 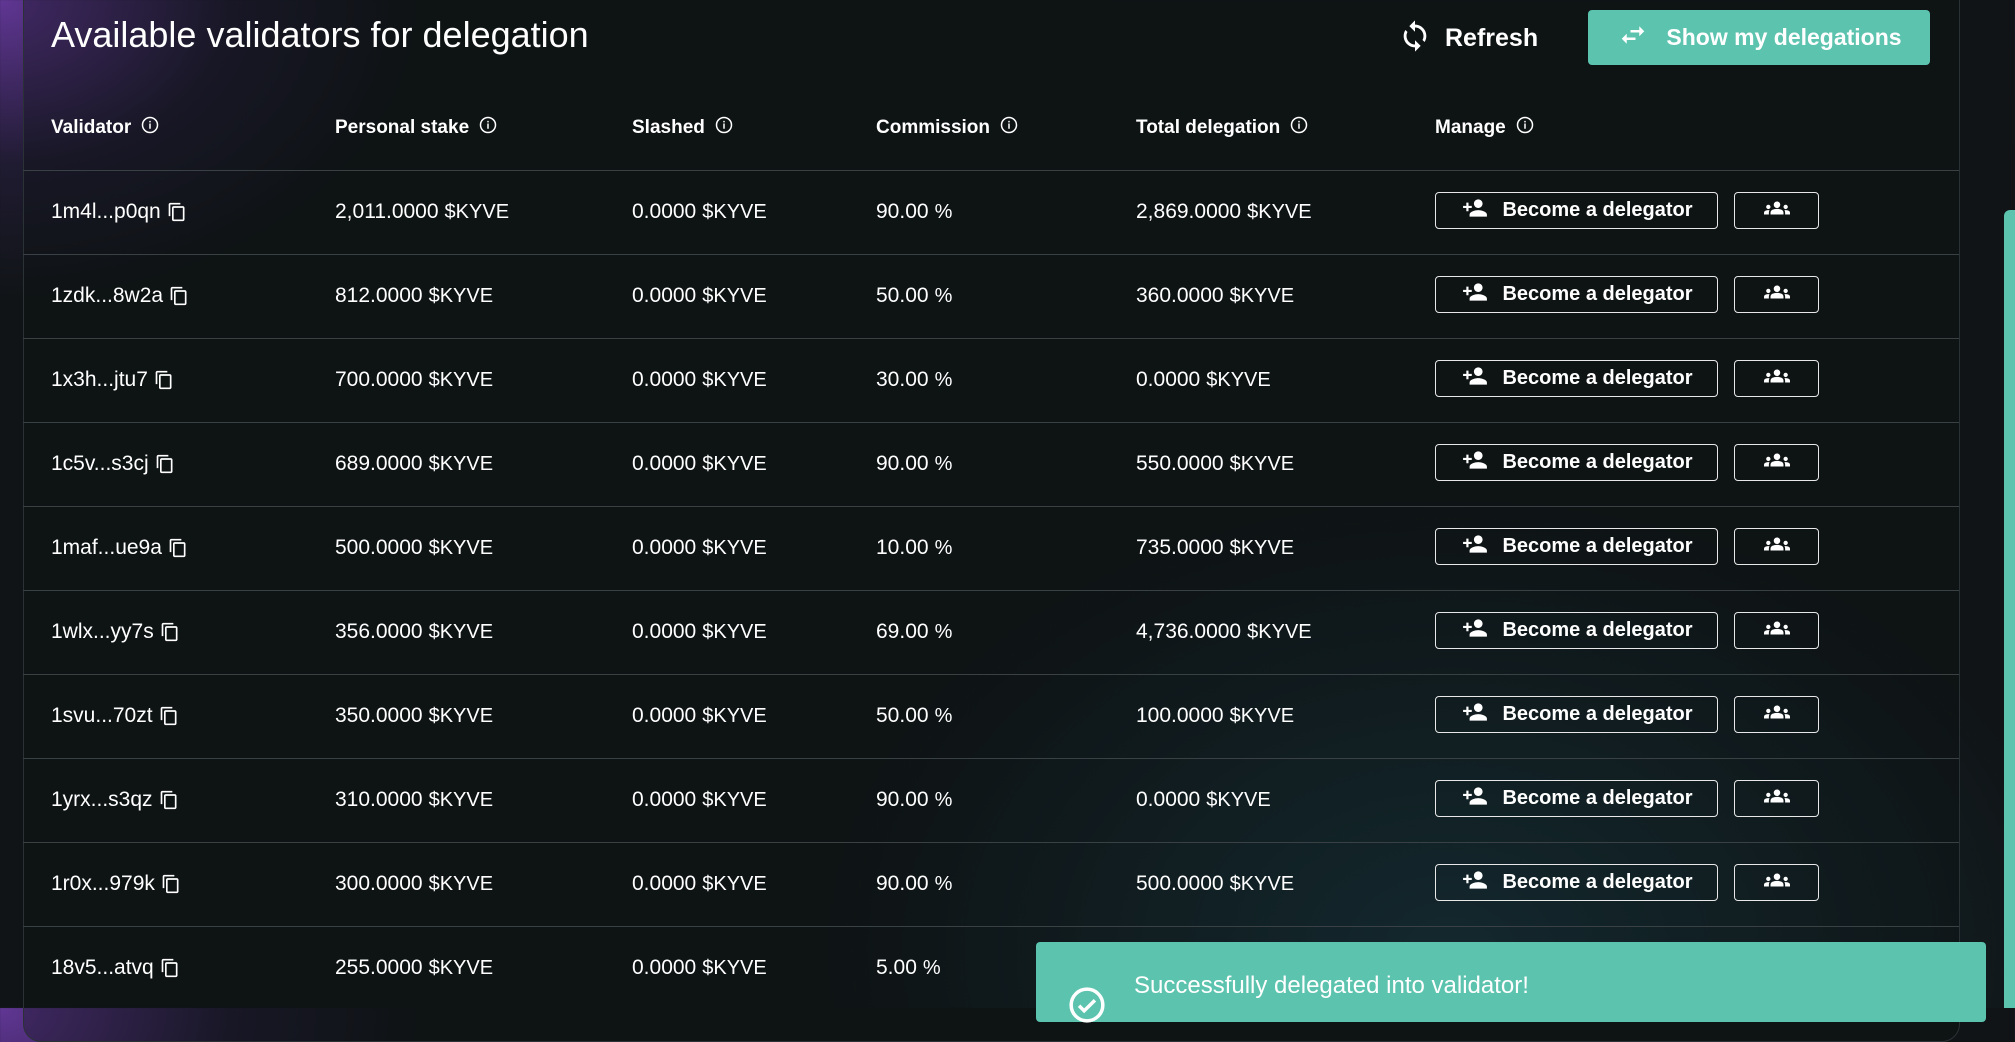 I want to click on commission-value: 50.00, so click(x=902, y=295).